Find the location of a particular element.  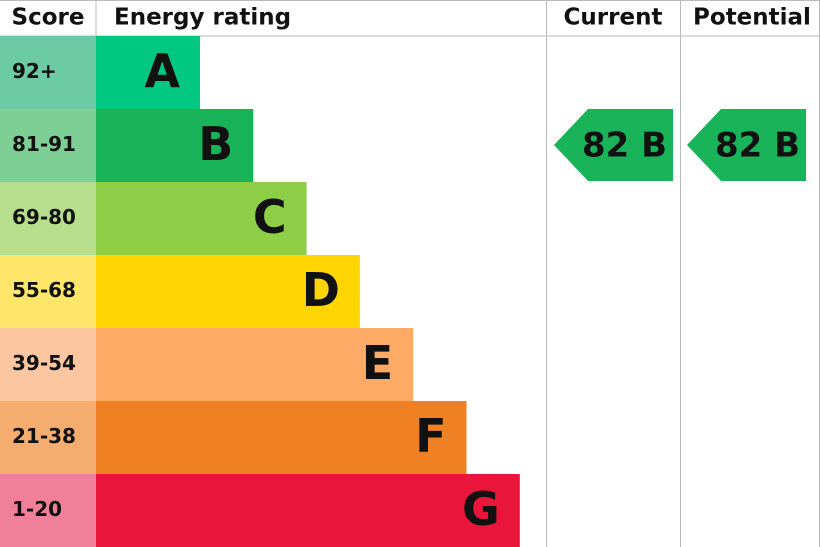

rating-letter: C is located at coordinates (270, 217).